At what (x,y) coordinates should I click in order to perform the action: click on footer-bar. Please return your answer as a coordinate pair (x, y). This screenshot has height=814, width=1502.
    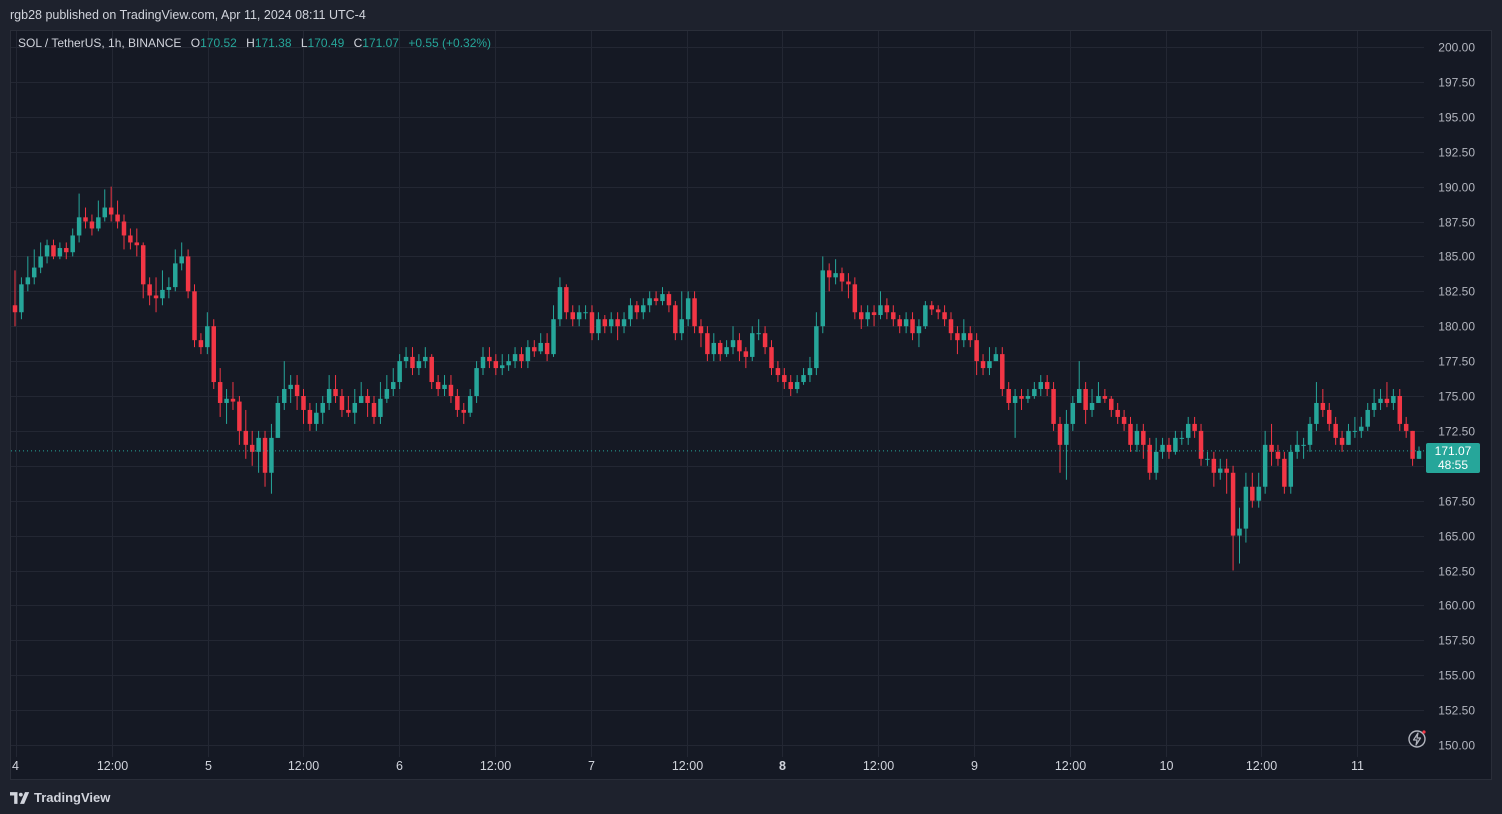
    Looking at the image, I should click on (751, 798).